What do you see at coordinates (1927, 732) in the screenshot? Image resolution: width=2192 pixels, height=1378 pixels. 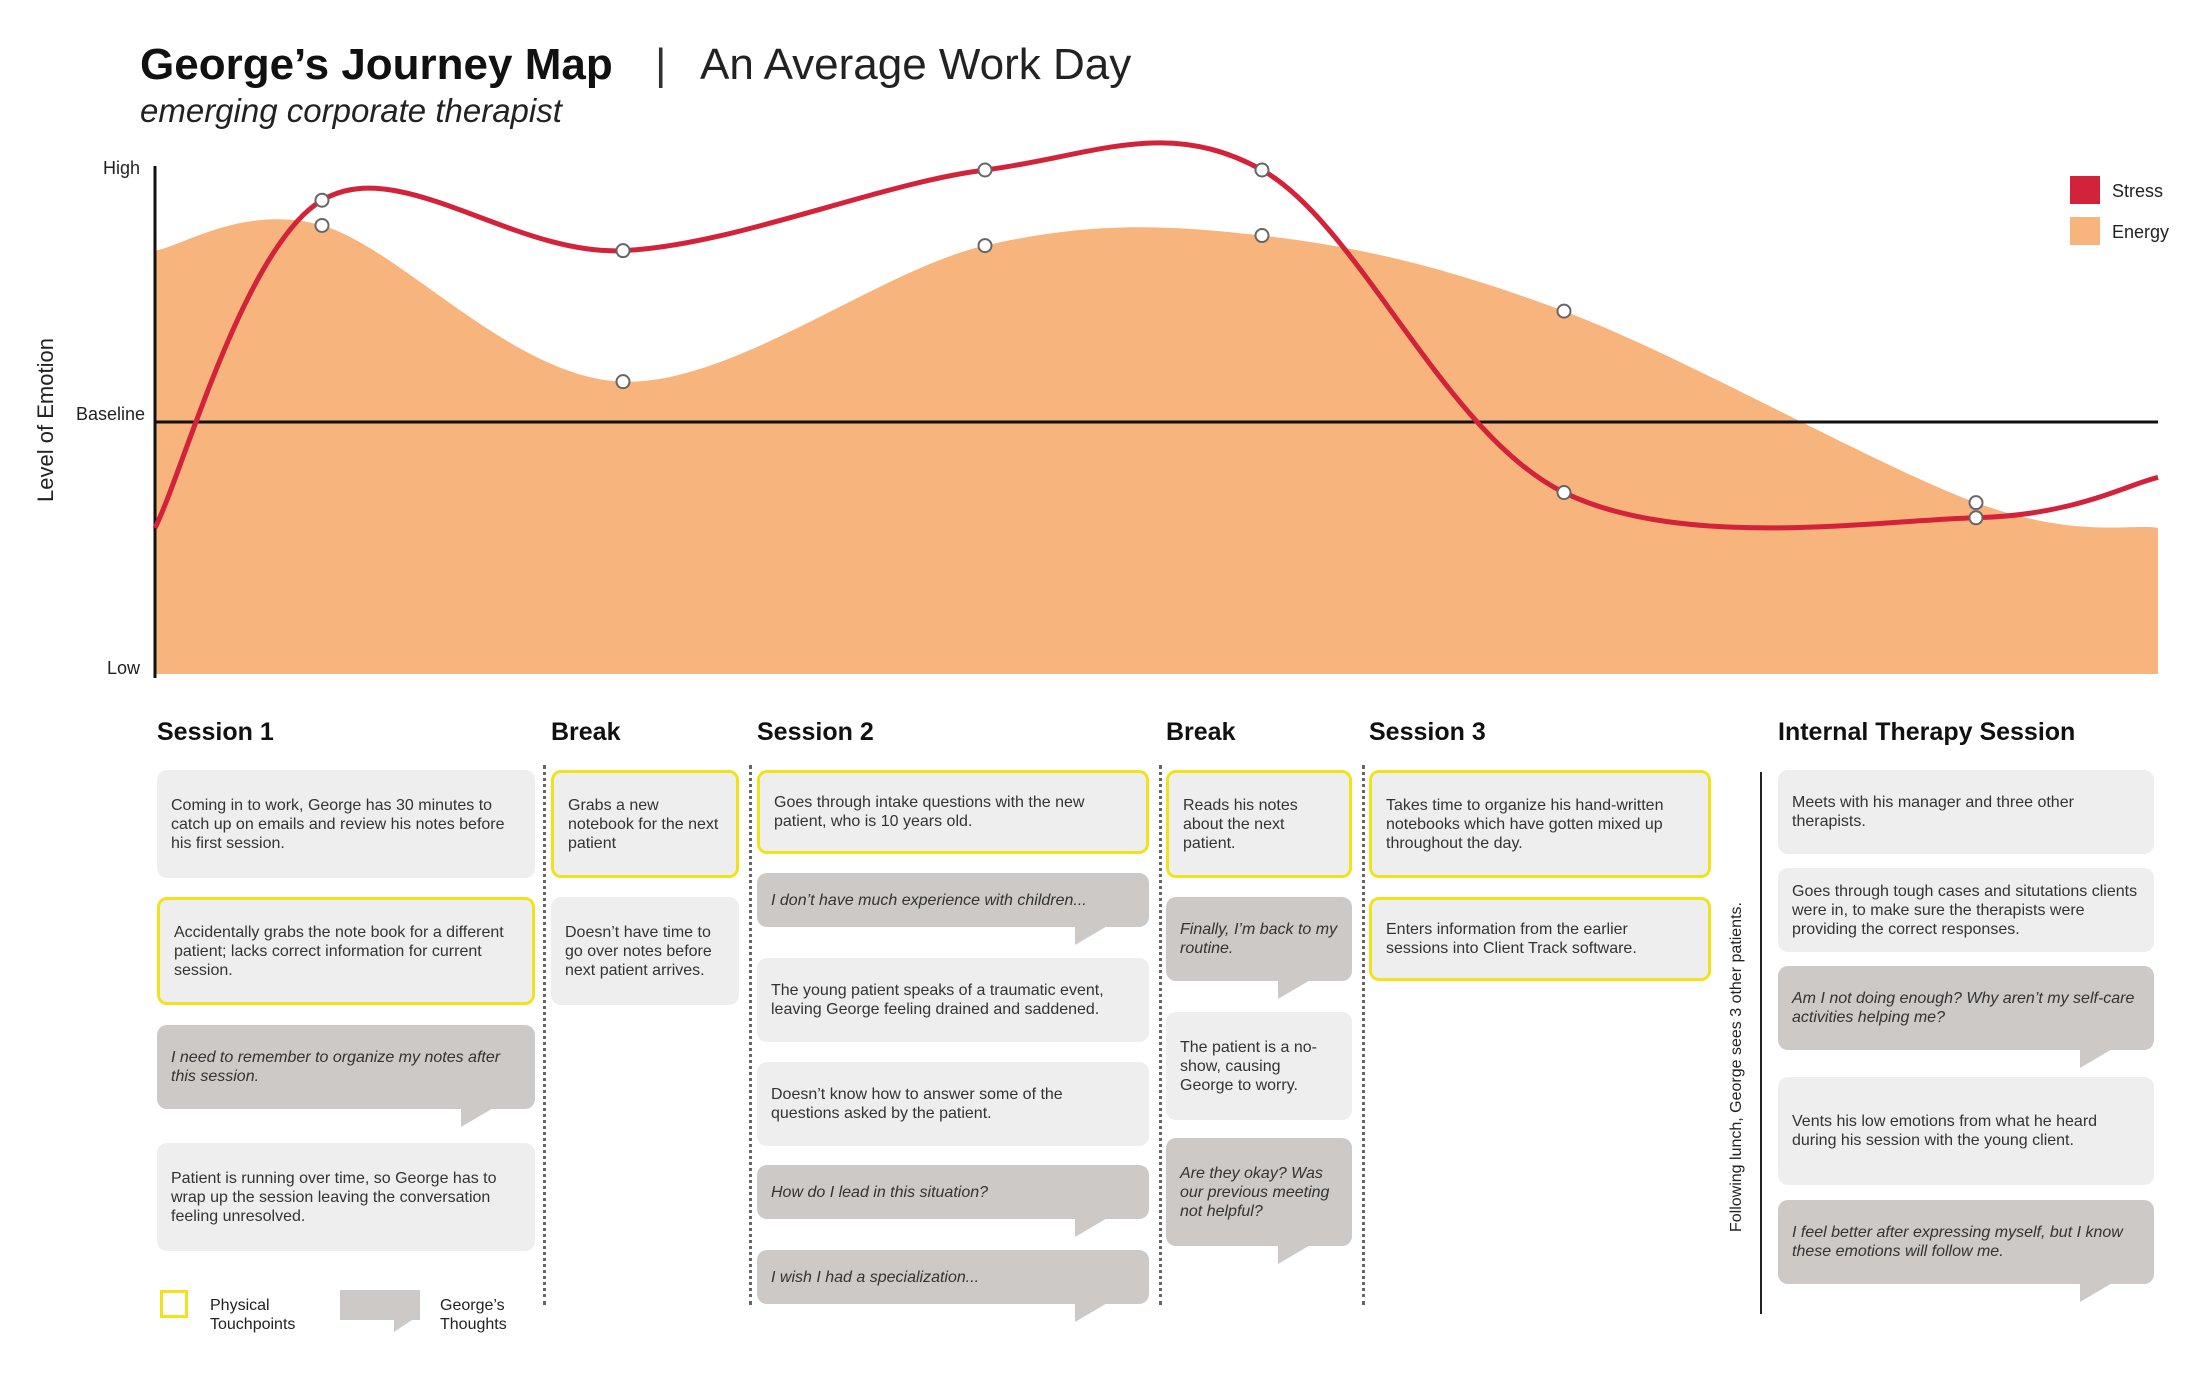 I see `column-internal-therapy: Internal Therapy Session` at bounding box center [1927, 732].